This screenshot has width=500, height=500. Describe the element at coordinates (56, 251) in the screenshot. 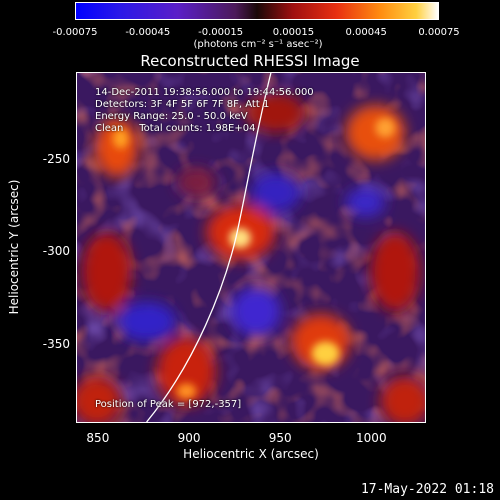

I see `y-tick-label: -300` at that location.